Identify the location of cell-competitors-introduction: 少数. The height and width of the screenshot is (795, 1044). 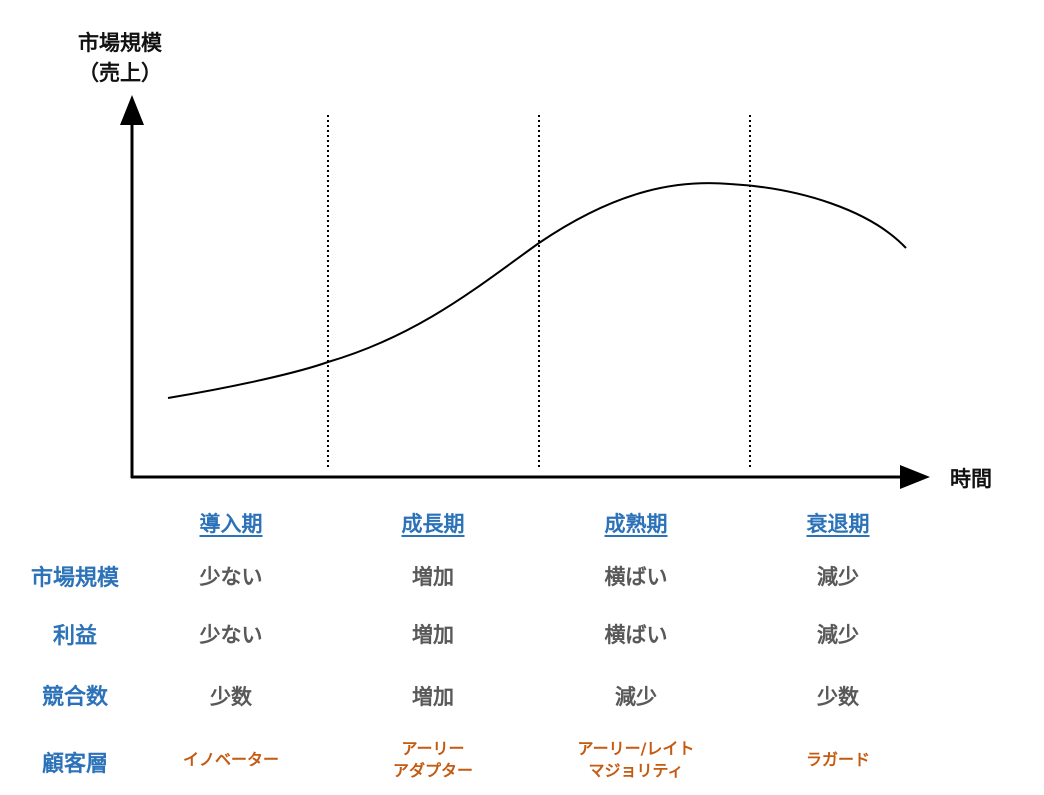
(231, 697).